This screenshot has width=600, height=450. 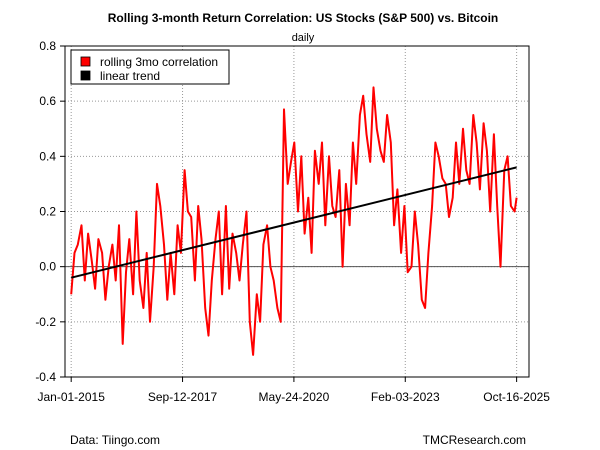 What do you see at coordinates (183, 397) in the screenshot?
I see `x-tick-label: Sep-12-2017` at bounding box center [183, 397].